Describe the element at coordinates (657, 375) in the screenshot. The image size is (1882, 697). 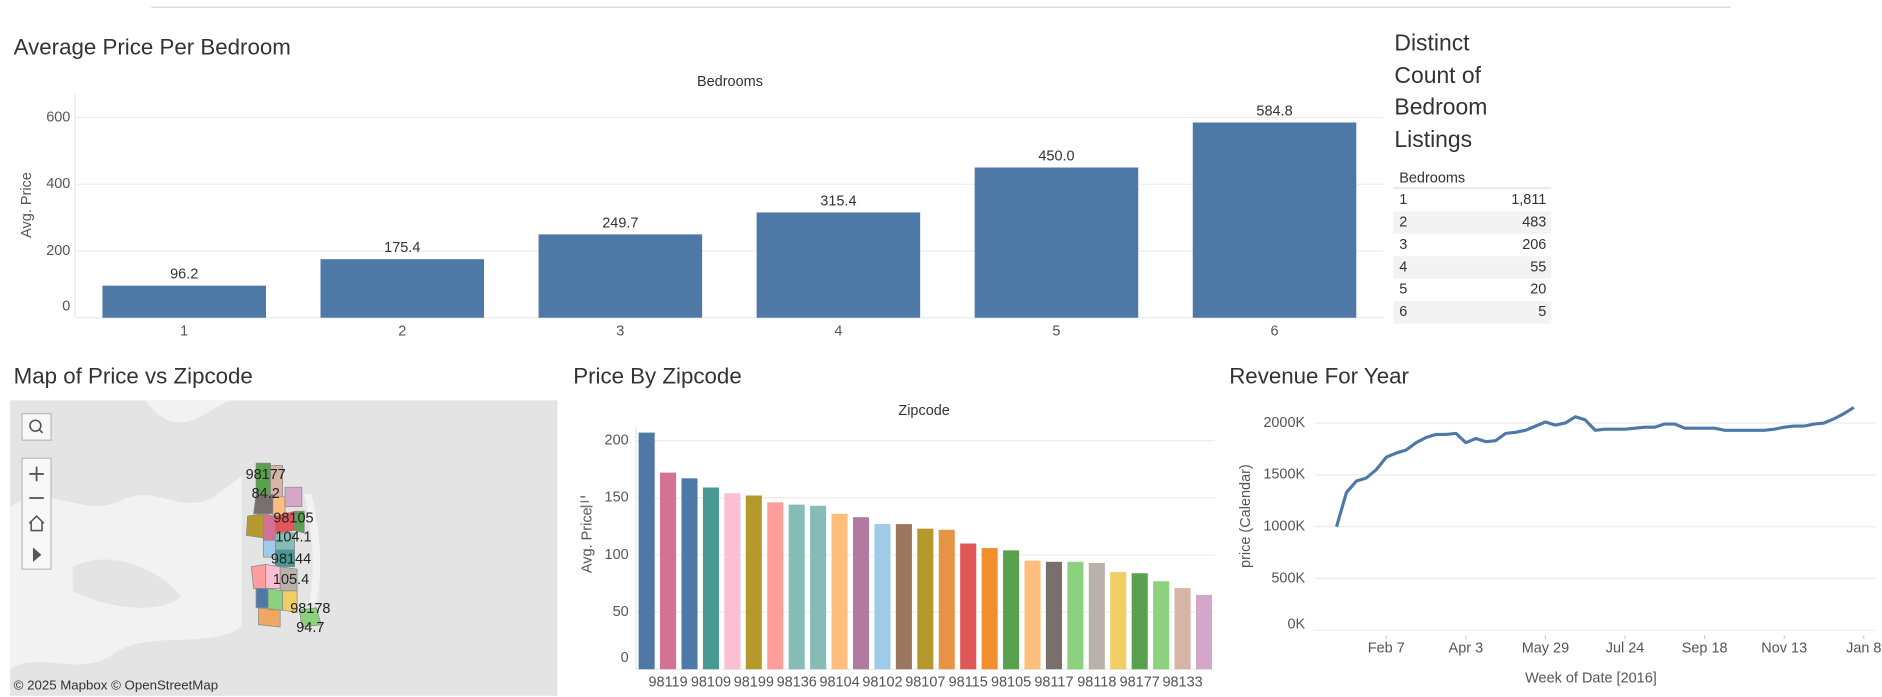
I see `chart-title: Price By Zipcode` at that location.